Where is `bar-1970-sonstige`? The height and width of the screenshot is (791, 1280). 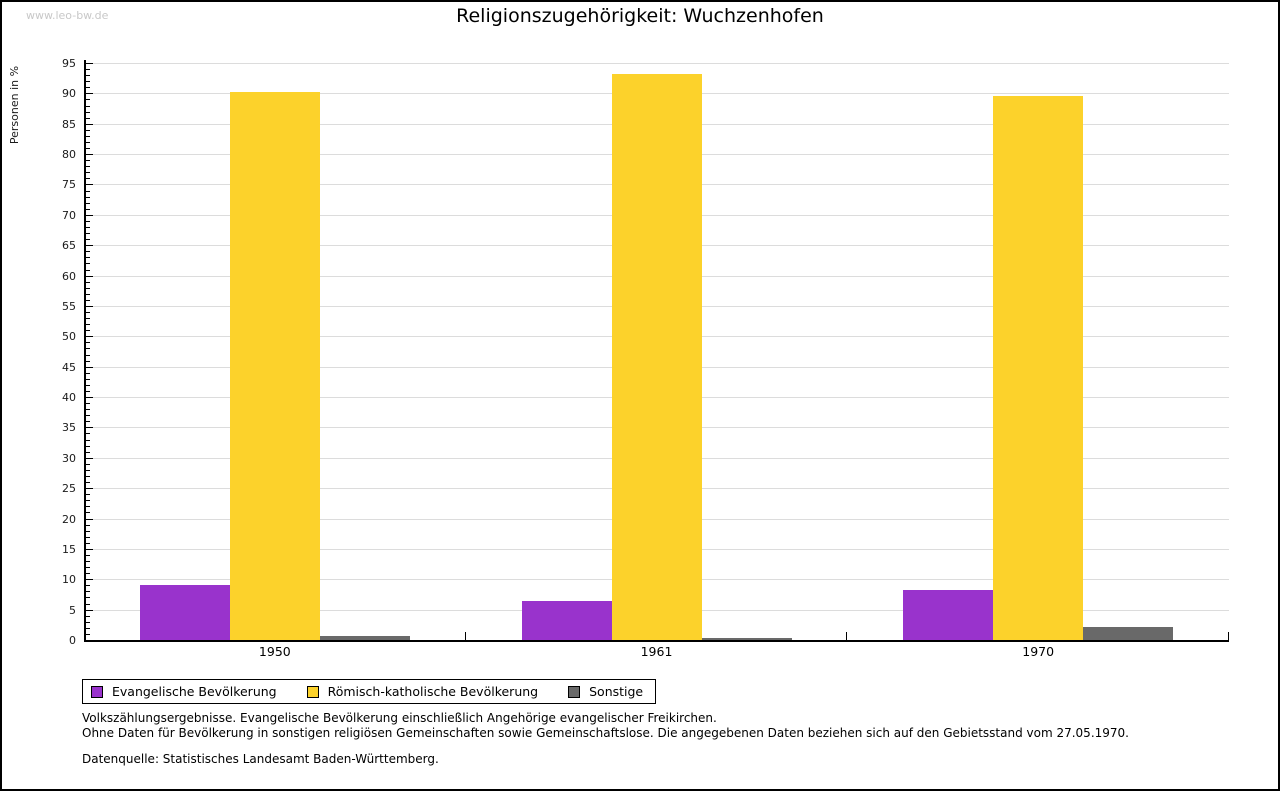 bar-1970-sonstige is located at coordinates (1128, 633).